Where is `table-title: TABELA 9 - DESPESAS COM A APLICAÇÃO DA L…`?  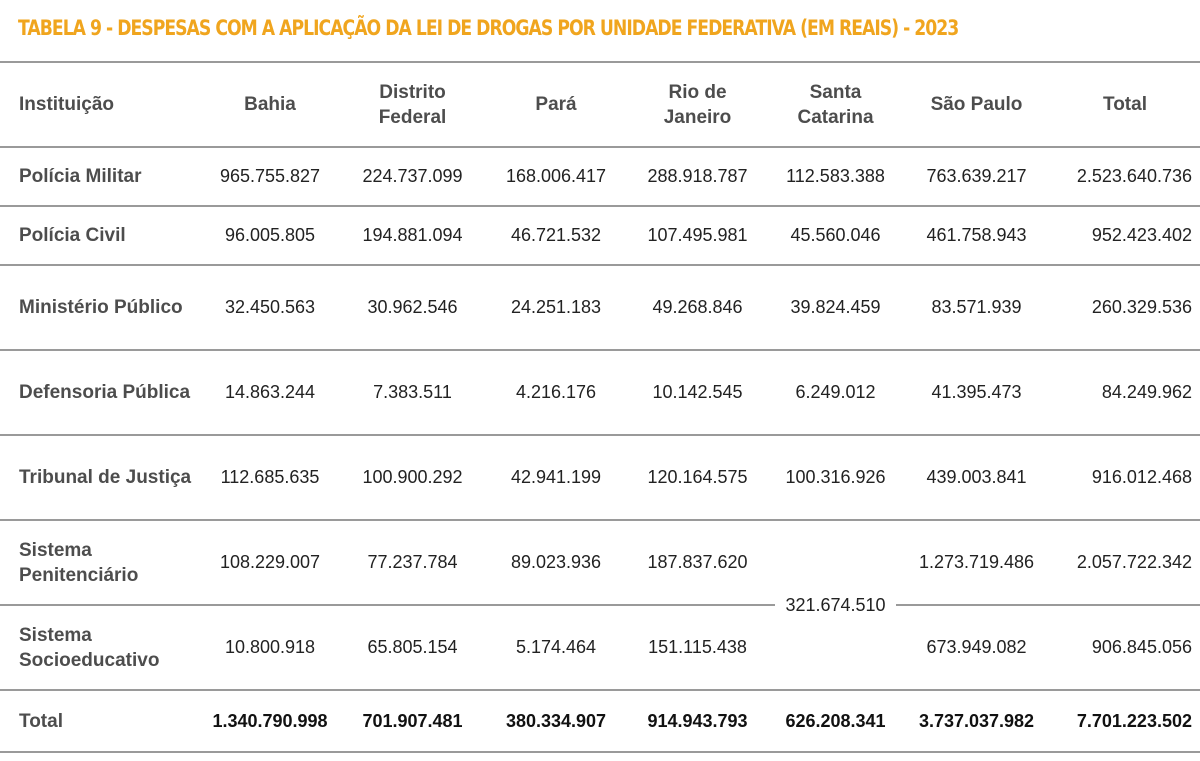
table-title: TABELA 9 - DESPESAS COM A APLICAÇÃO DA L… is located at coordinates (488, 28).